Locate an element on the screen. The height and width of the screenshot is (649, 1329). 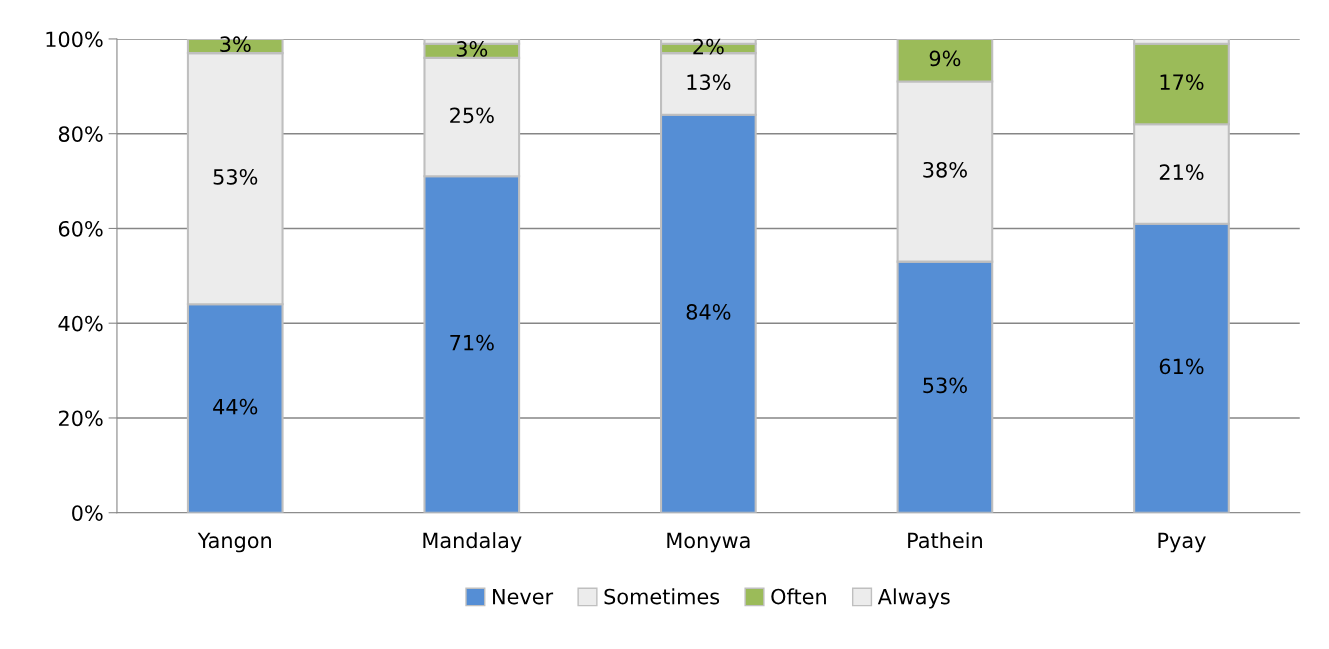
legend-label: Never is located at coordinates (523, 596).